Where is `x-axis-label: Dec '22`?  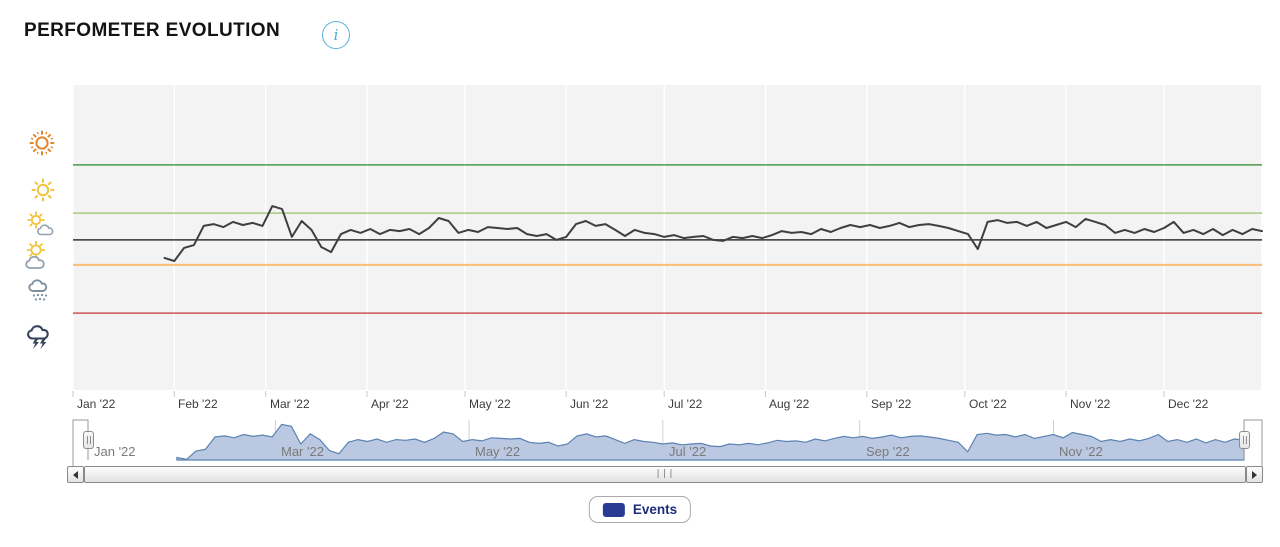 x-axis-label: Dec '22 is located at coordinates (1188, 404).